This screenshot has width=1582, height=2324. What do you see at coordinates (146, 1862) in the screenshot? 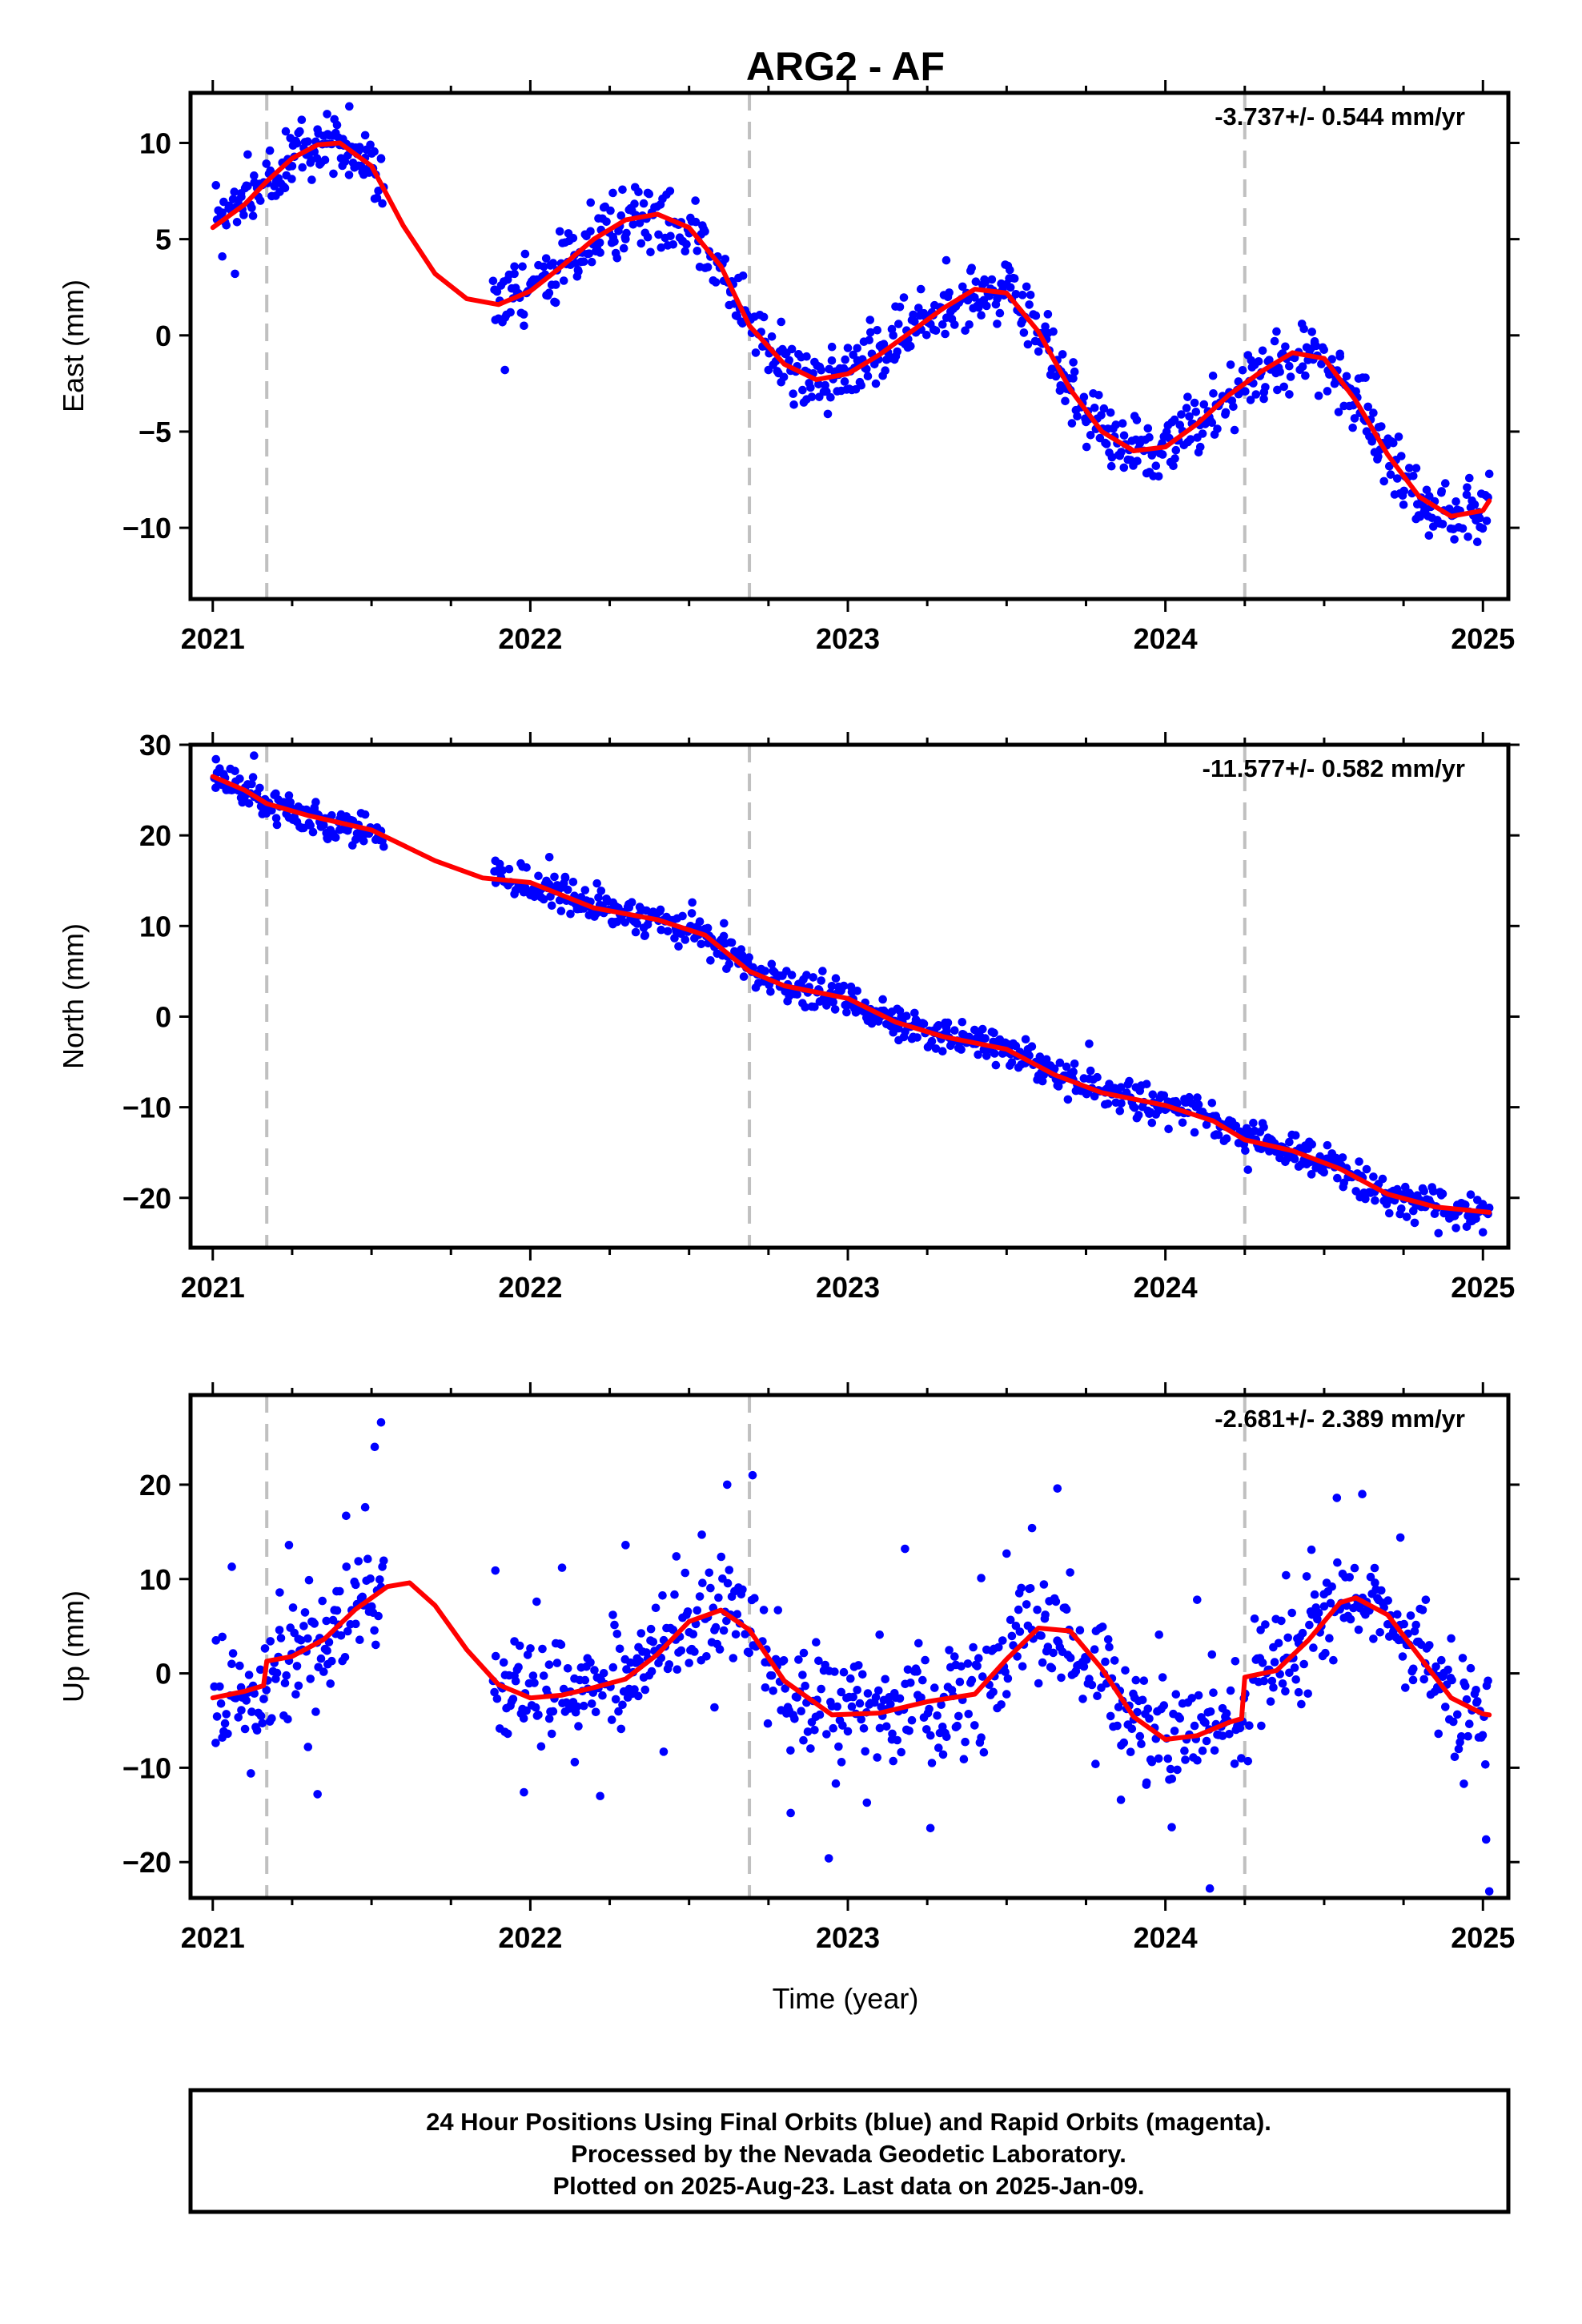
I see `up-y-tick-label: −20` at bounding box center [146, 1862].